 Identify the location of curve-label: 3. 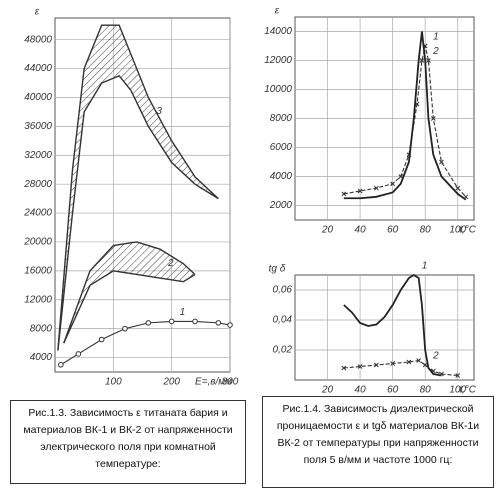
(159, 111).